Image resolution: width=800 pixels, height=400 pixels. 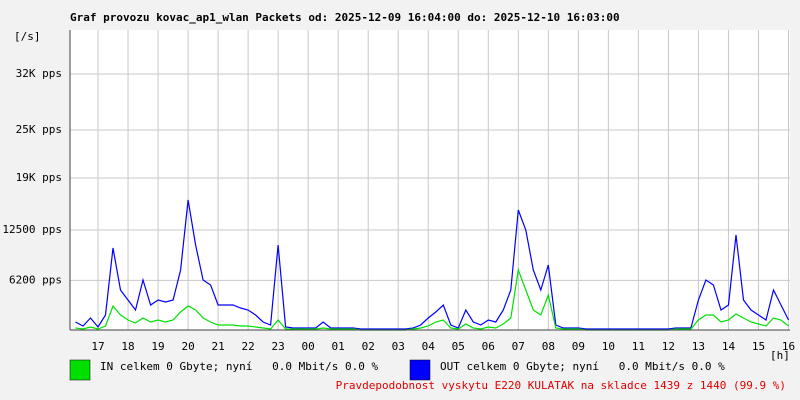 What do you see at coordinates (668, 346) in the screenshot?
I see `x-tick-label: 12` at bounding box center [668, 346].